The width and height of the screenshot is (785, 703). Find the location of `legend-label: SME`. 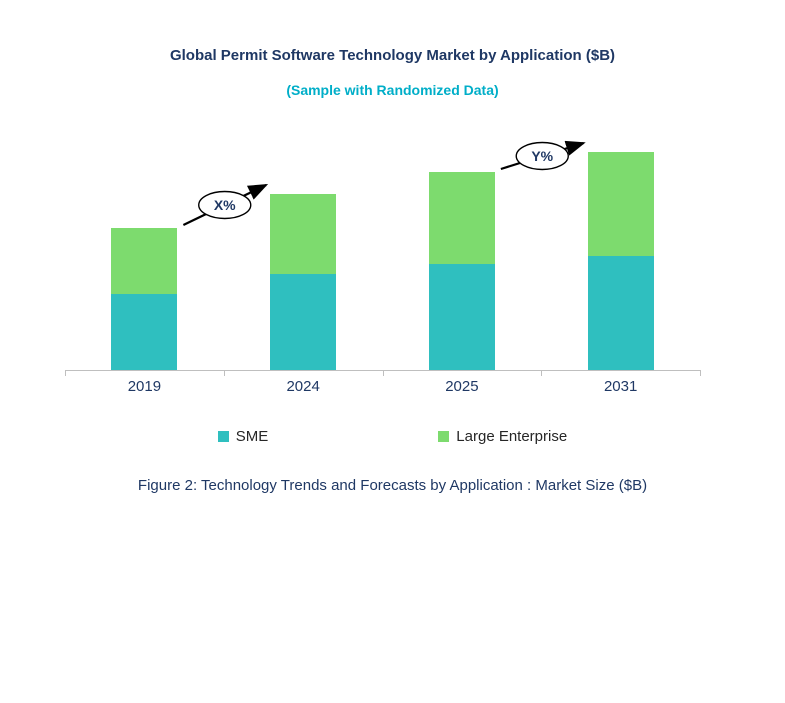

legend-label: SME is located at coordinates (252, 436).